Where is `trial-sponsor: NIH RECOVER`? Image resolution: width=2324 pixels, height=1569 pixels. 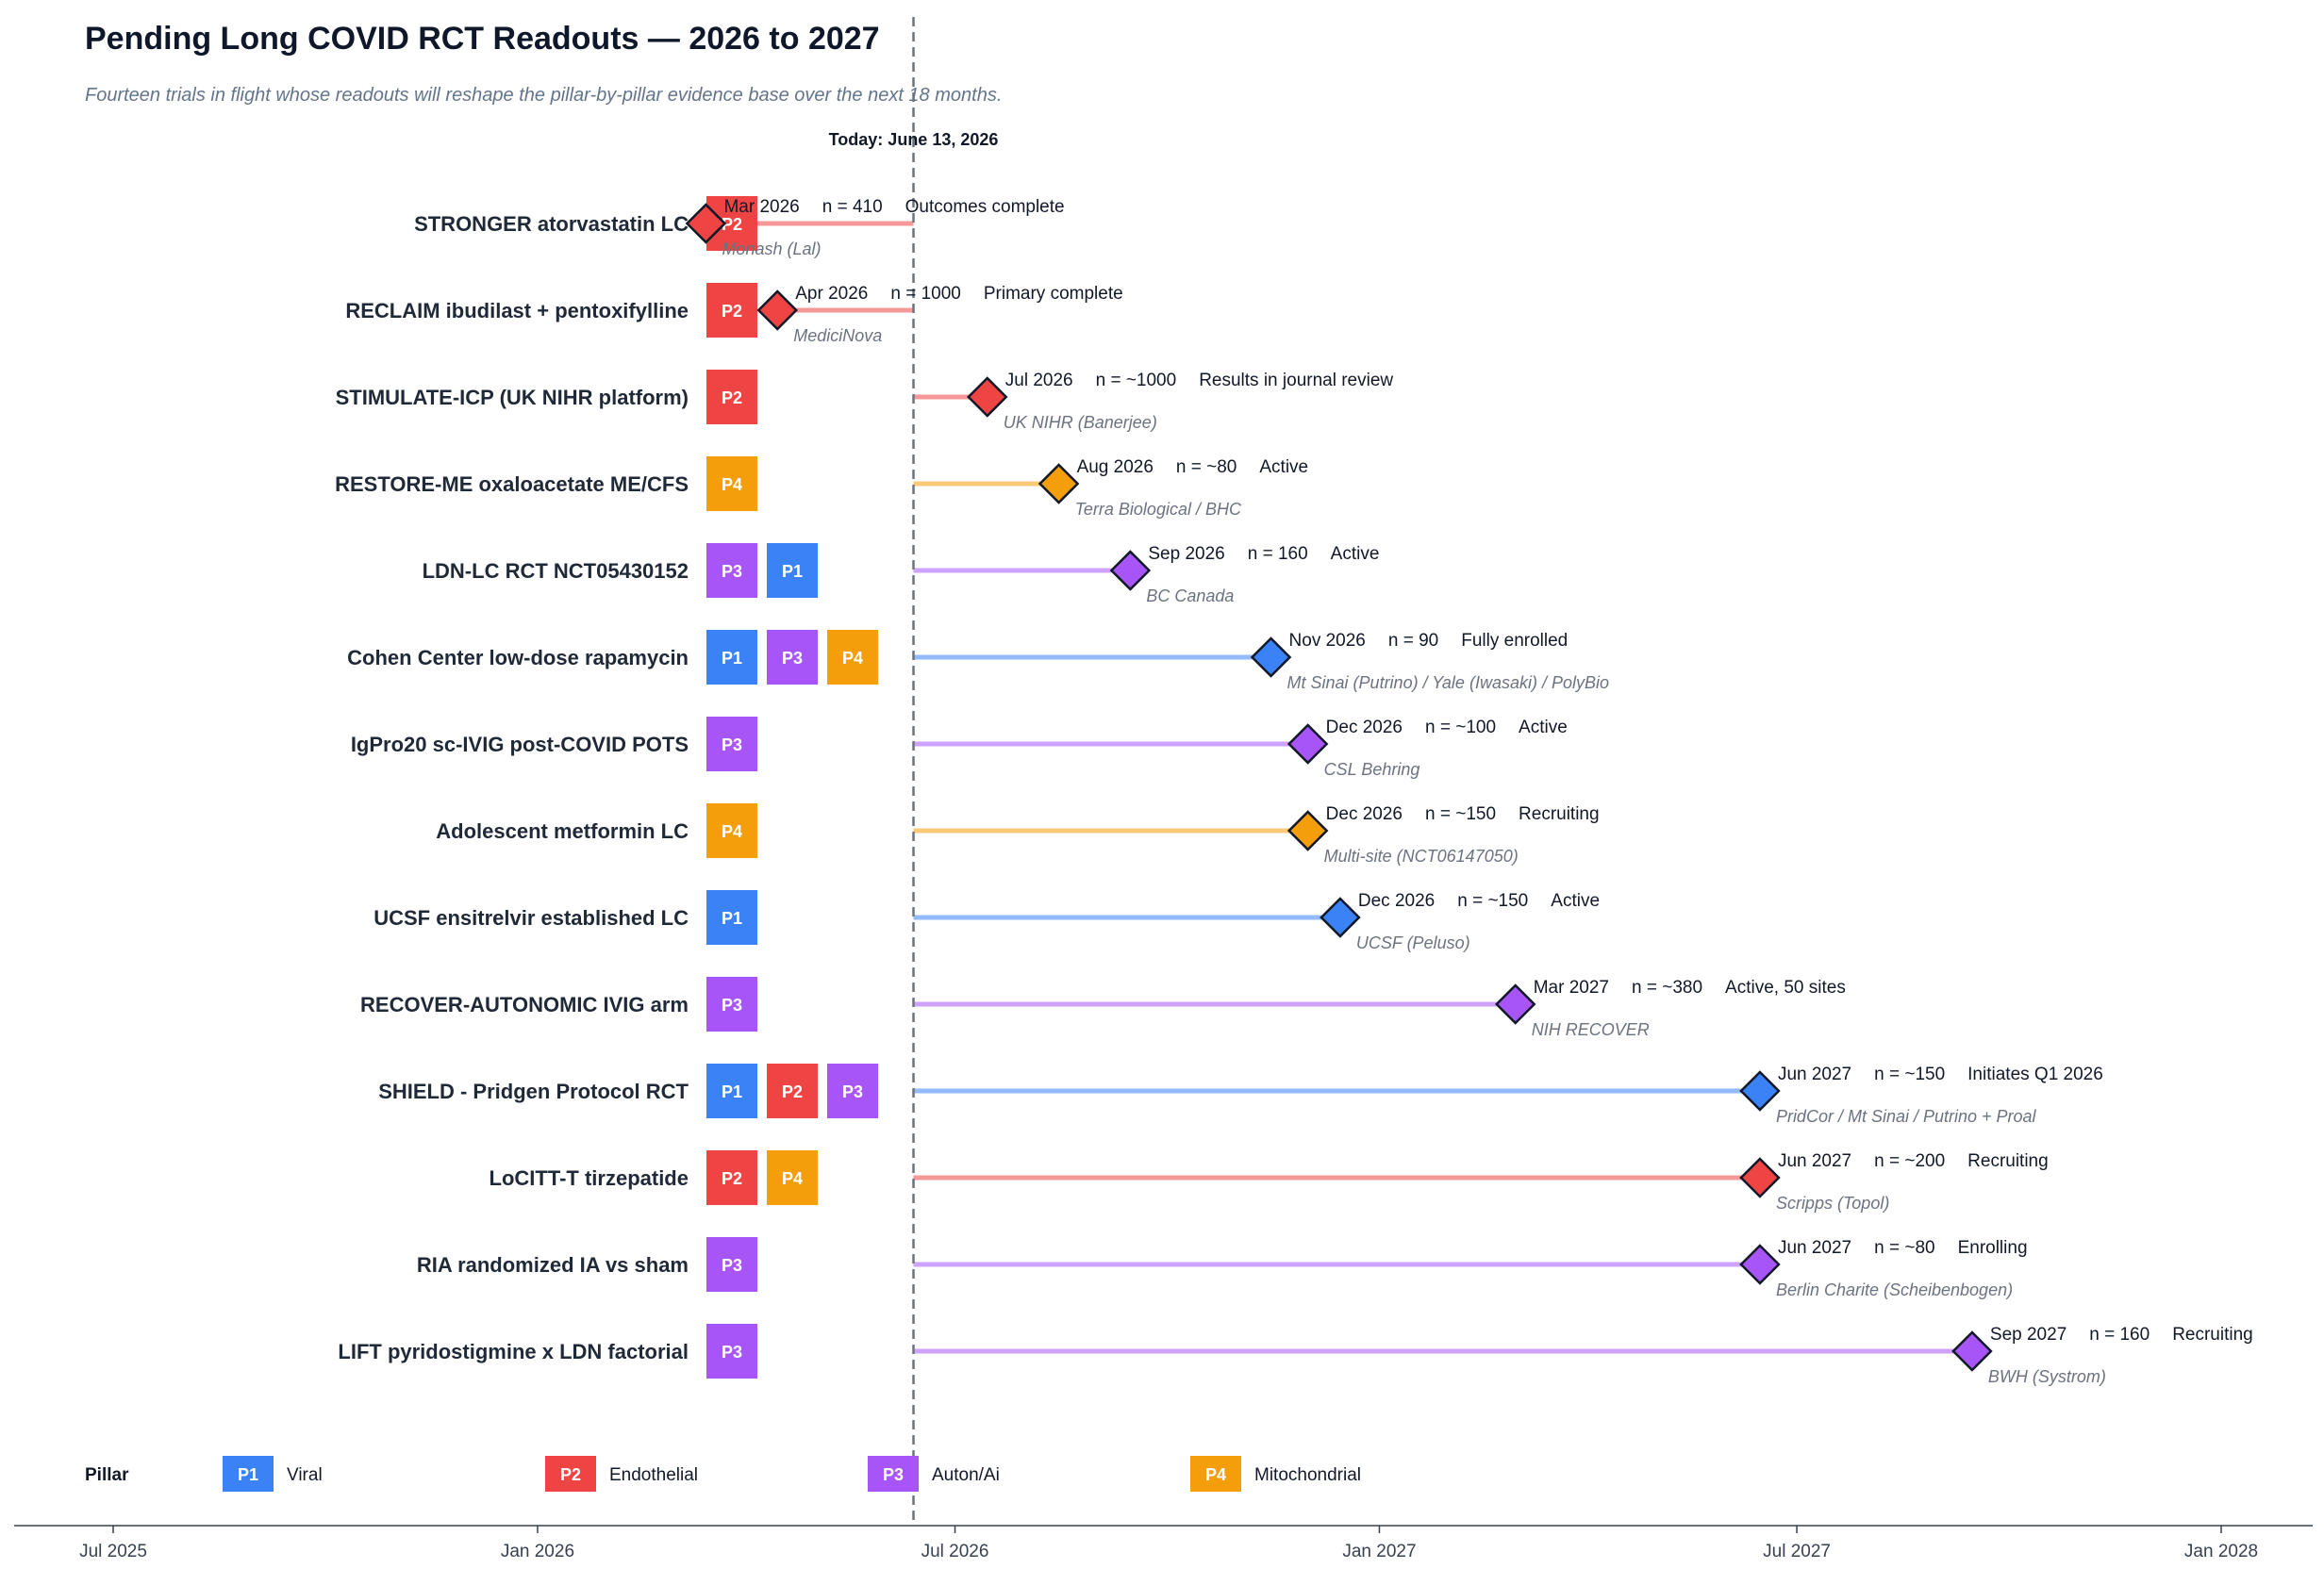 trial-sponsor: NIH RECOVER is located at coordinates (1591, 1029).